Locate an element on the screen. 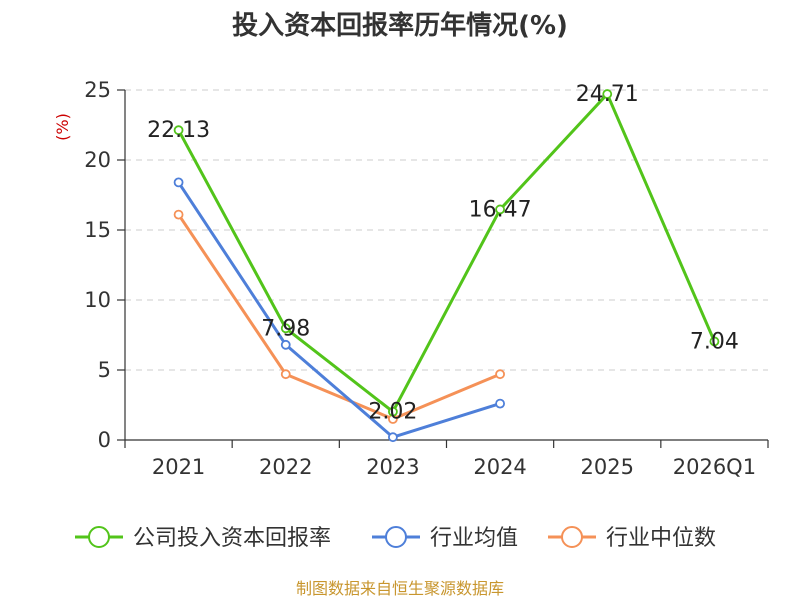  data-label: 7.98 is located at coordinates (285, 328).